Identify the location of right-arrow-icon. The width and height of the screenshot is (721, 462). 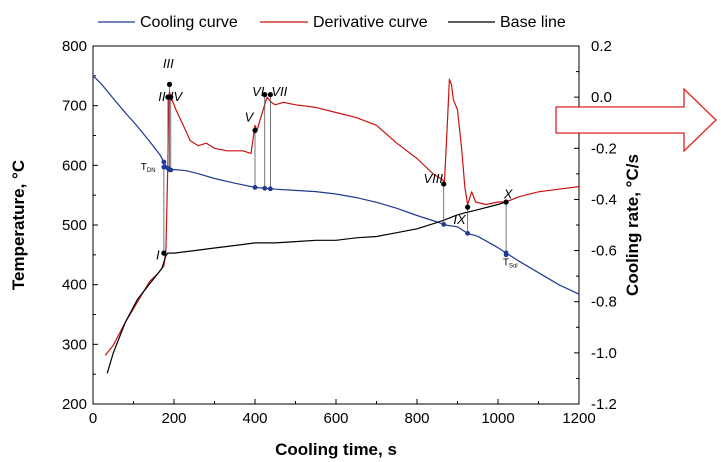
(636, 120).